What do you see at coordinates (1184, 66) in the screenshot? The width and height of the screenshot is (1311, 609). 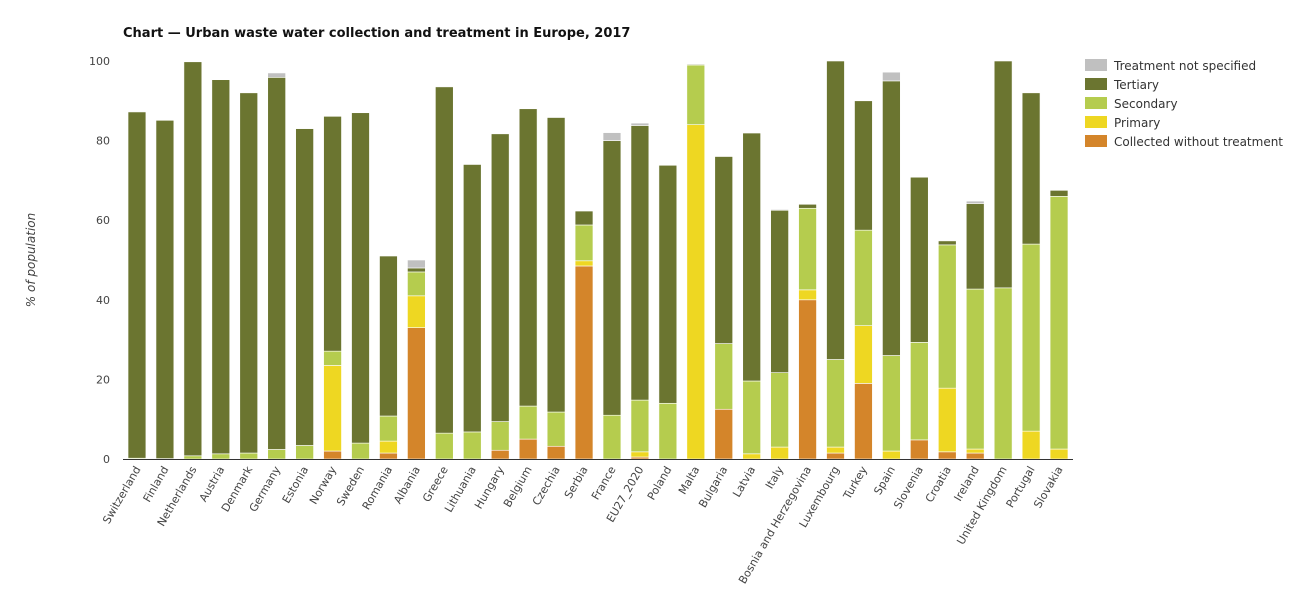 I see `legend-label: Treatment not specified` at bounding box center [1184, 66].